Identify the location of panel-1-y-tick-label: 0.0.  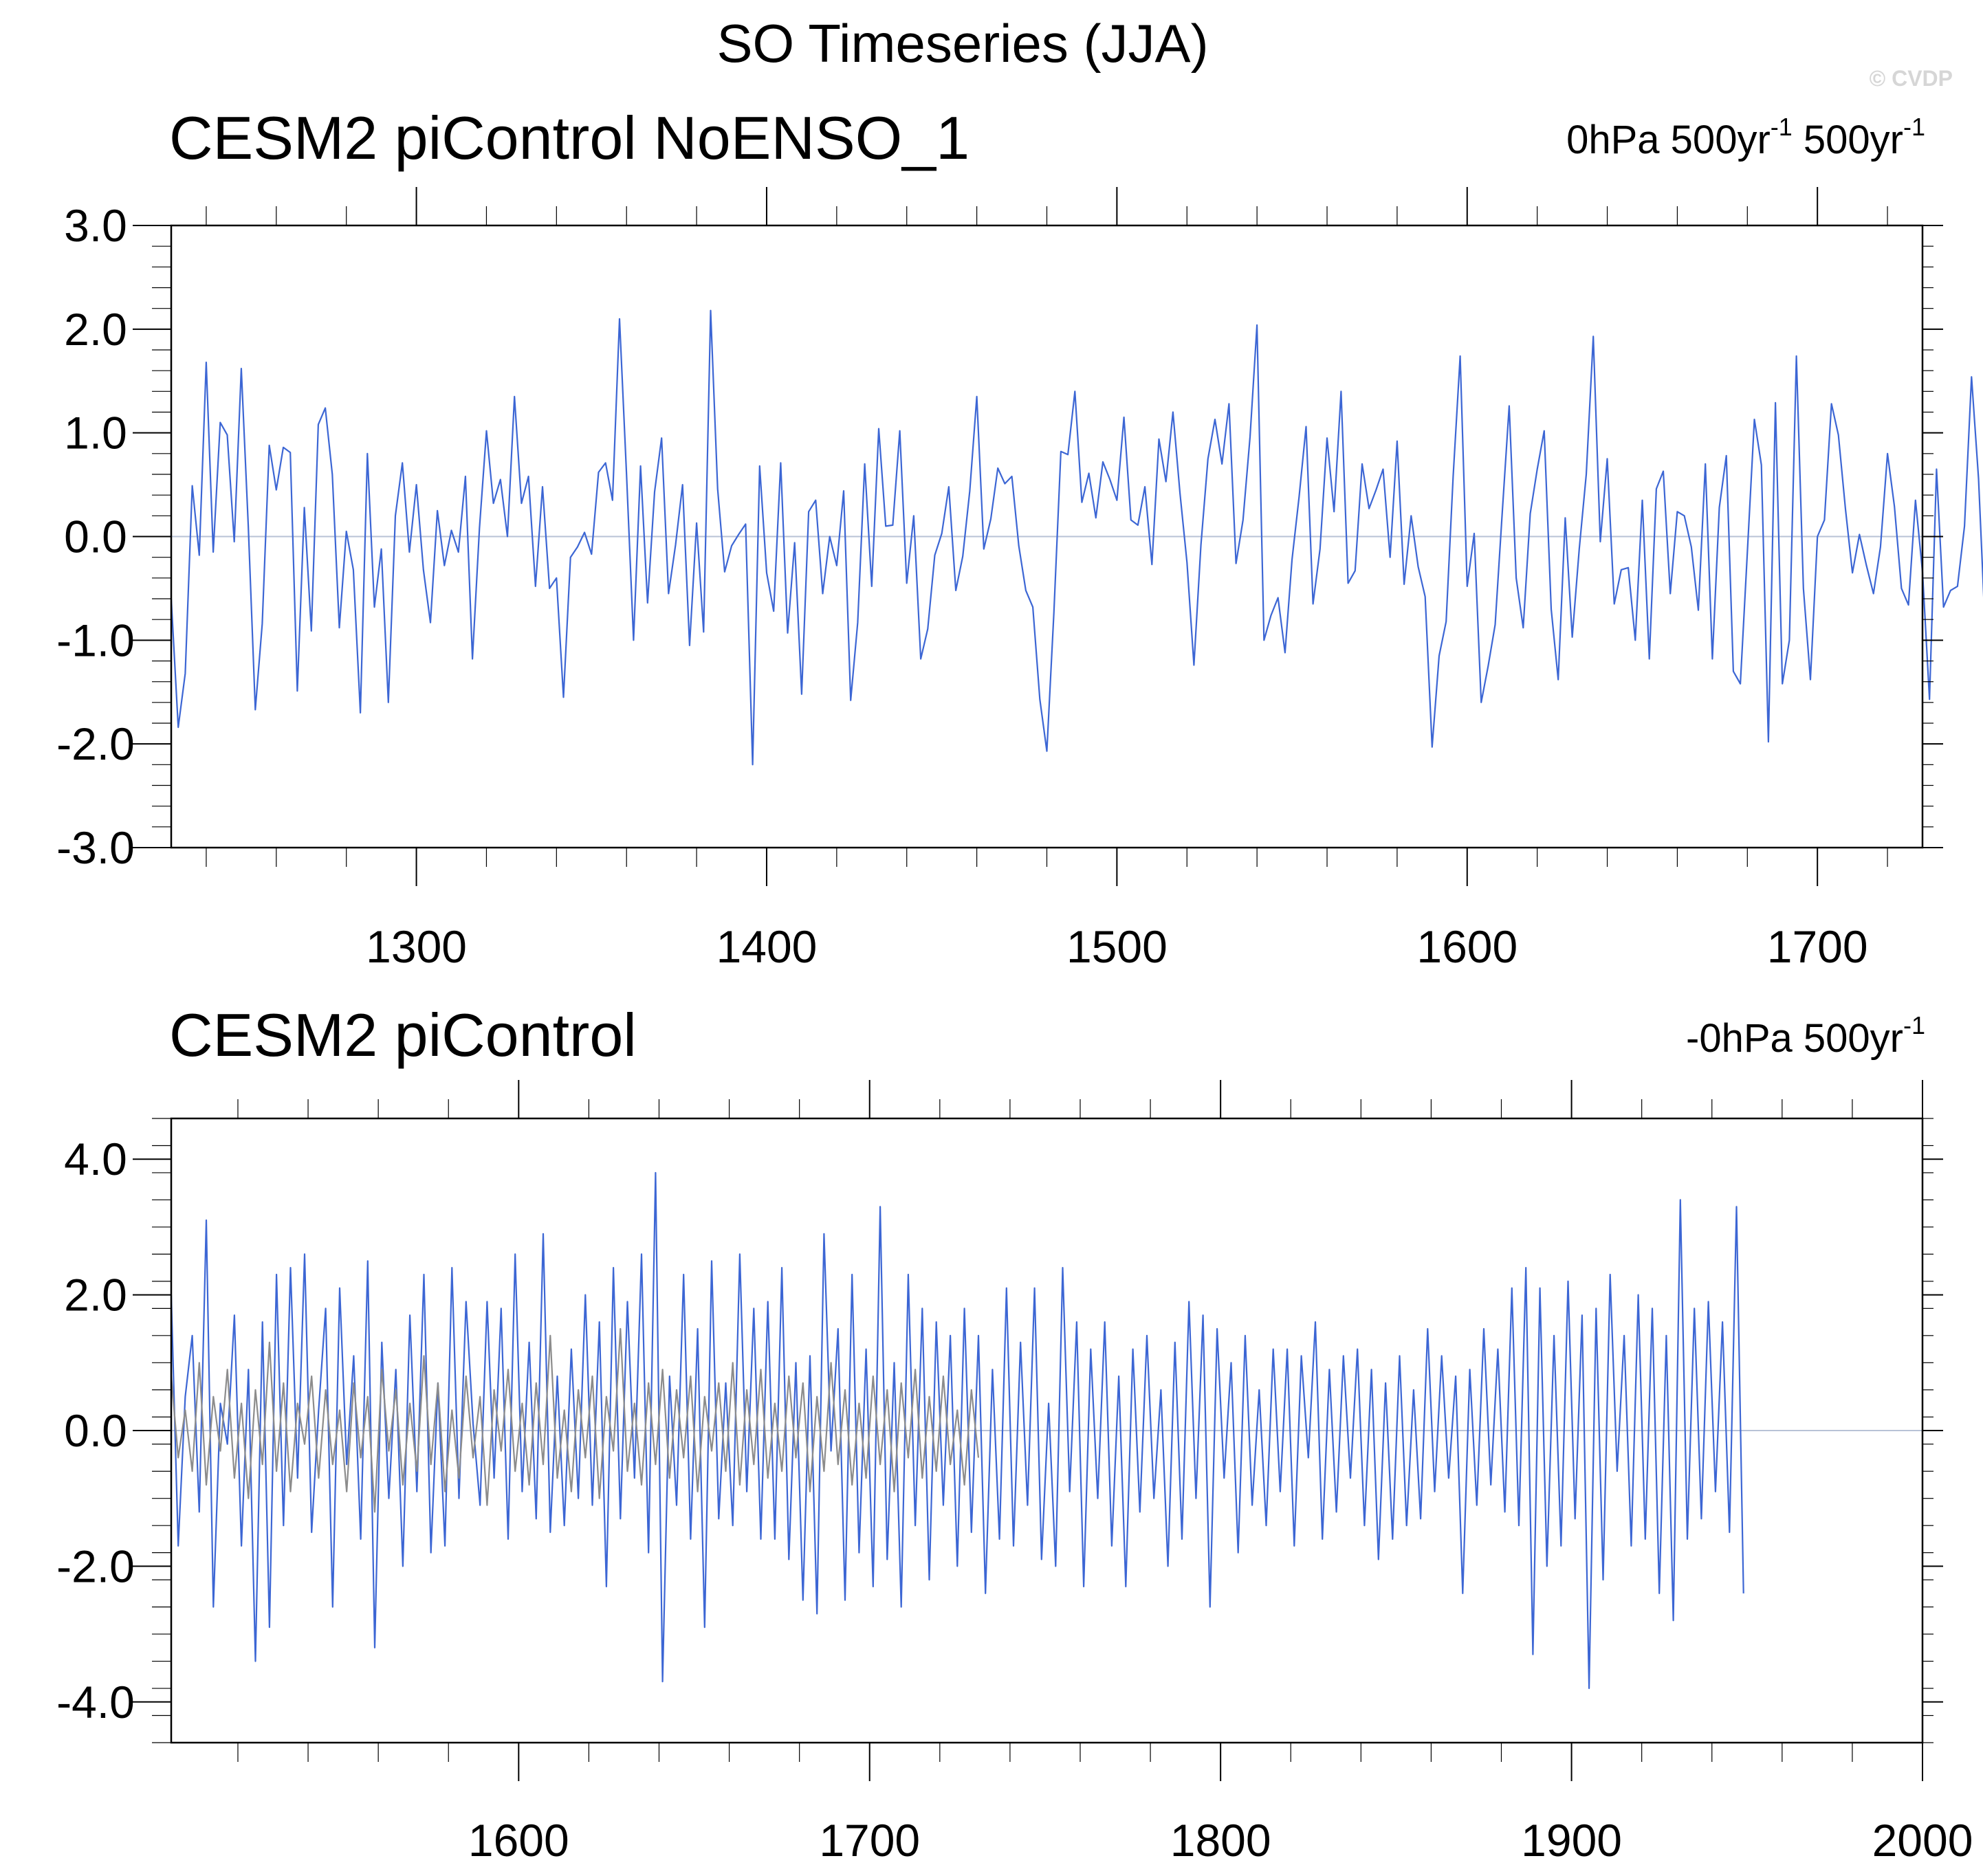
(95, 536).